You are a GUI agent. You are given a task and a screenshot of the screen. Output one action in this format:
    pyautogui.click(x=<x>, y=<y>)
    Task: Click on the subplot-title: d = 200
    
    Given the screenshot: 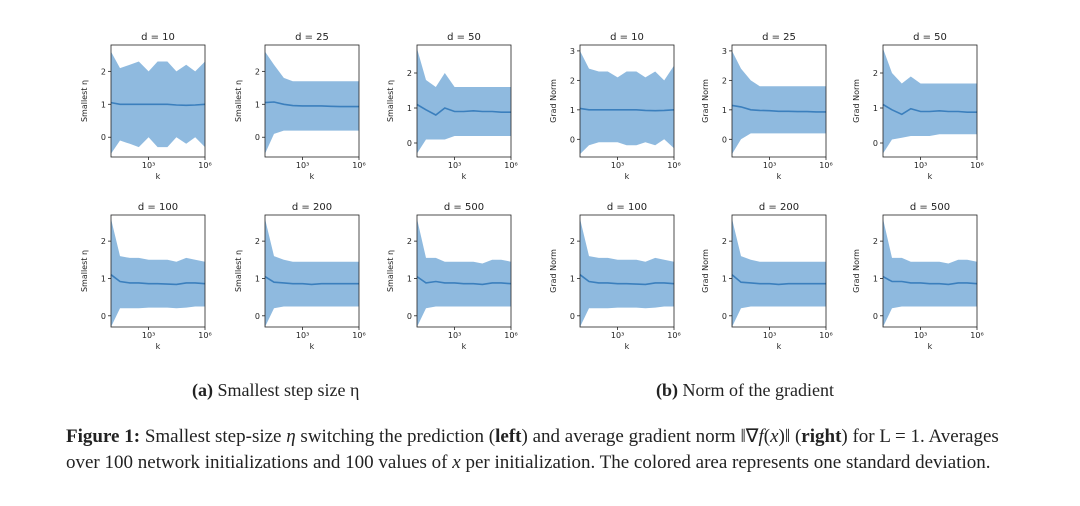 What is the action you would take?
    pyautogui.click(x=779, y=207)
    